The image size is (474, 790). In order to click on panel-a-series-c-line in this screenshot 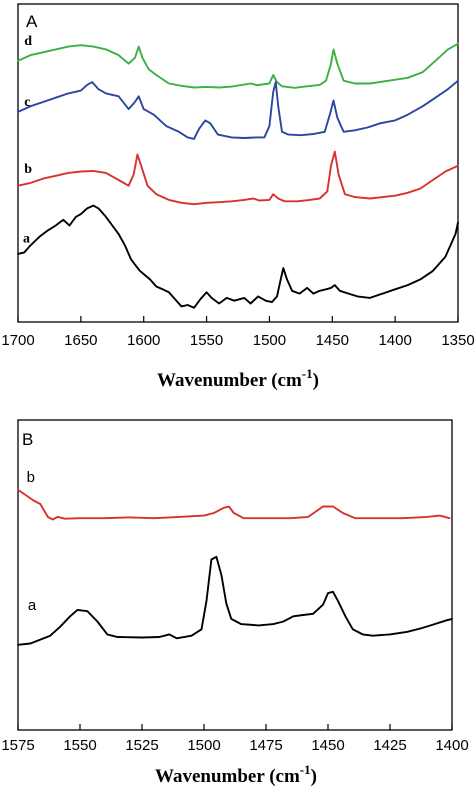, I will do `click(238, 109)`.